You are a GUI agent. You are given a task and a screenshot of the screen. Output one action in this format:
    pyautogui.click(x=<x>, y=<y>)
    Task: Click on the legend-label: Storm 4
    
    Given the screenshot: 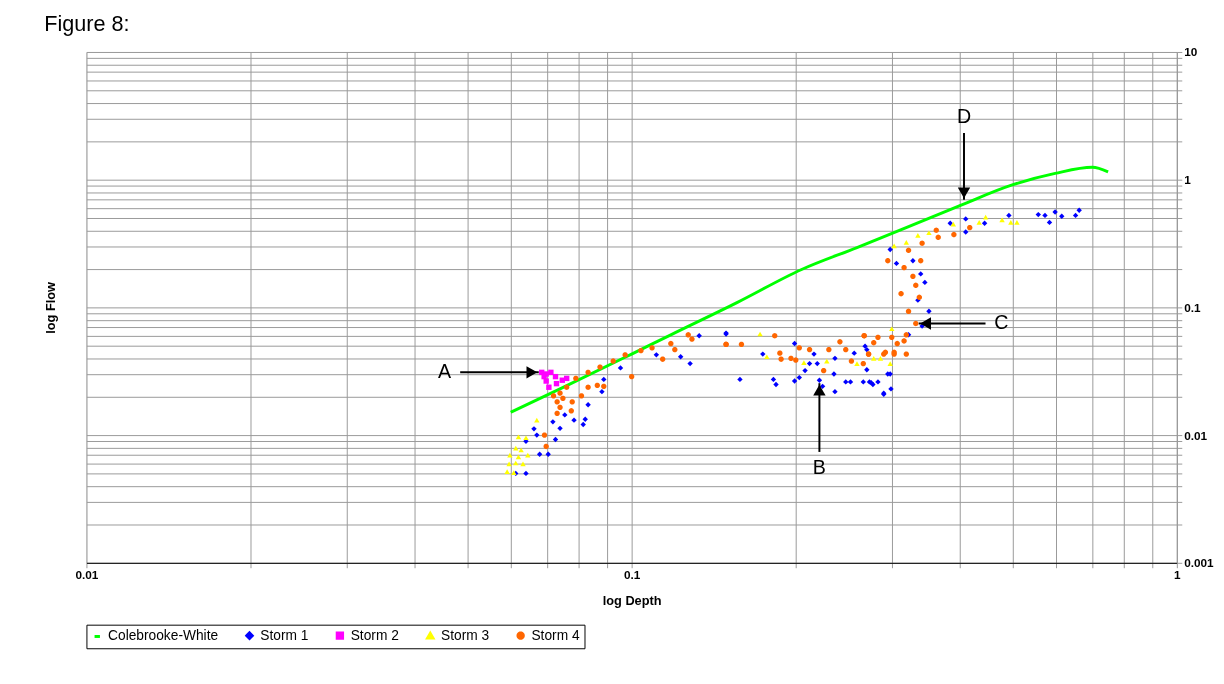 What is the action you would take?
    pyautogui.click(x=555, y=635)
    